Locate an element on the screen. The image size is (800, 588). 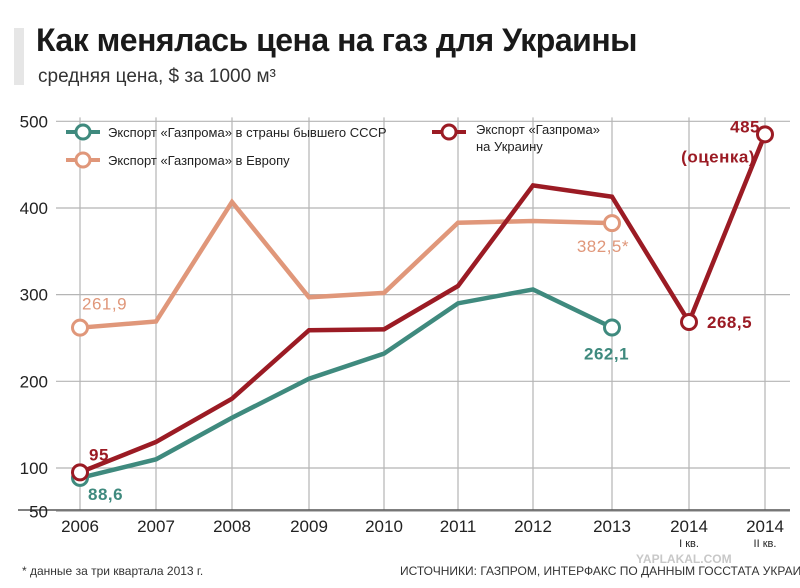
y-tick-label: 500 is located at coordinates (34, 121).